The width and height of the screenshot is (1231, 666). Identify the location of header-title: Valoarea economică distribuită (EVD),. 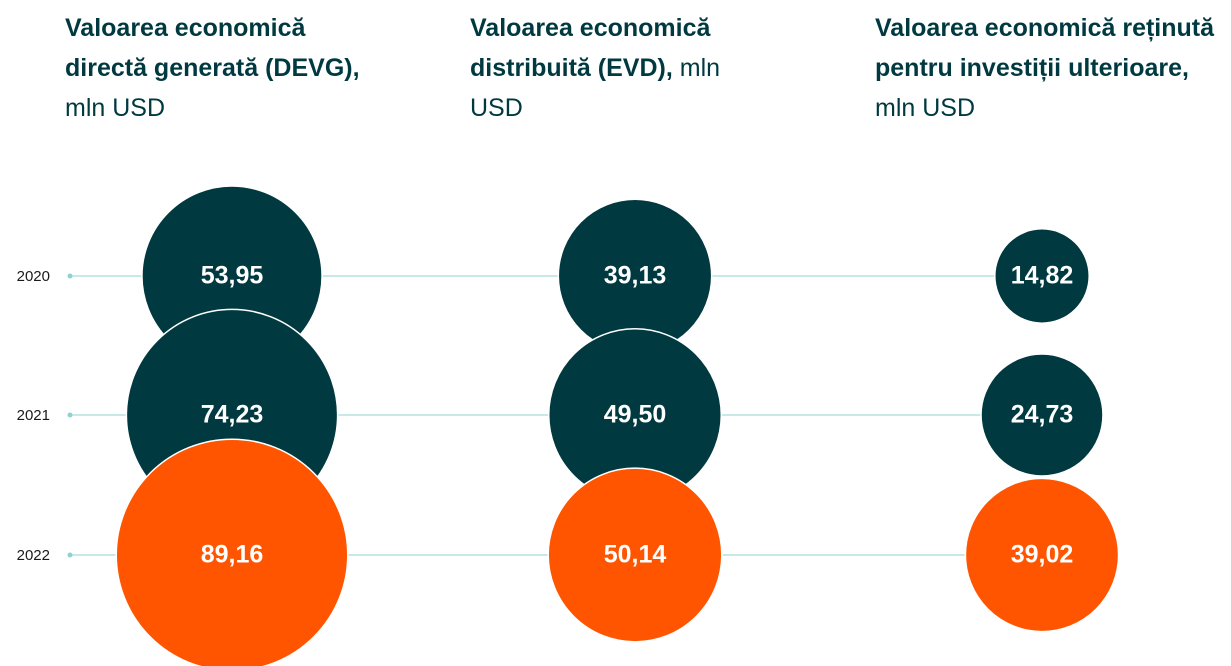
(590, 48).